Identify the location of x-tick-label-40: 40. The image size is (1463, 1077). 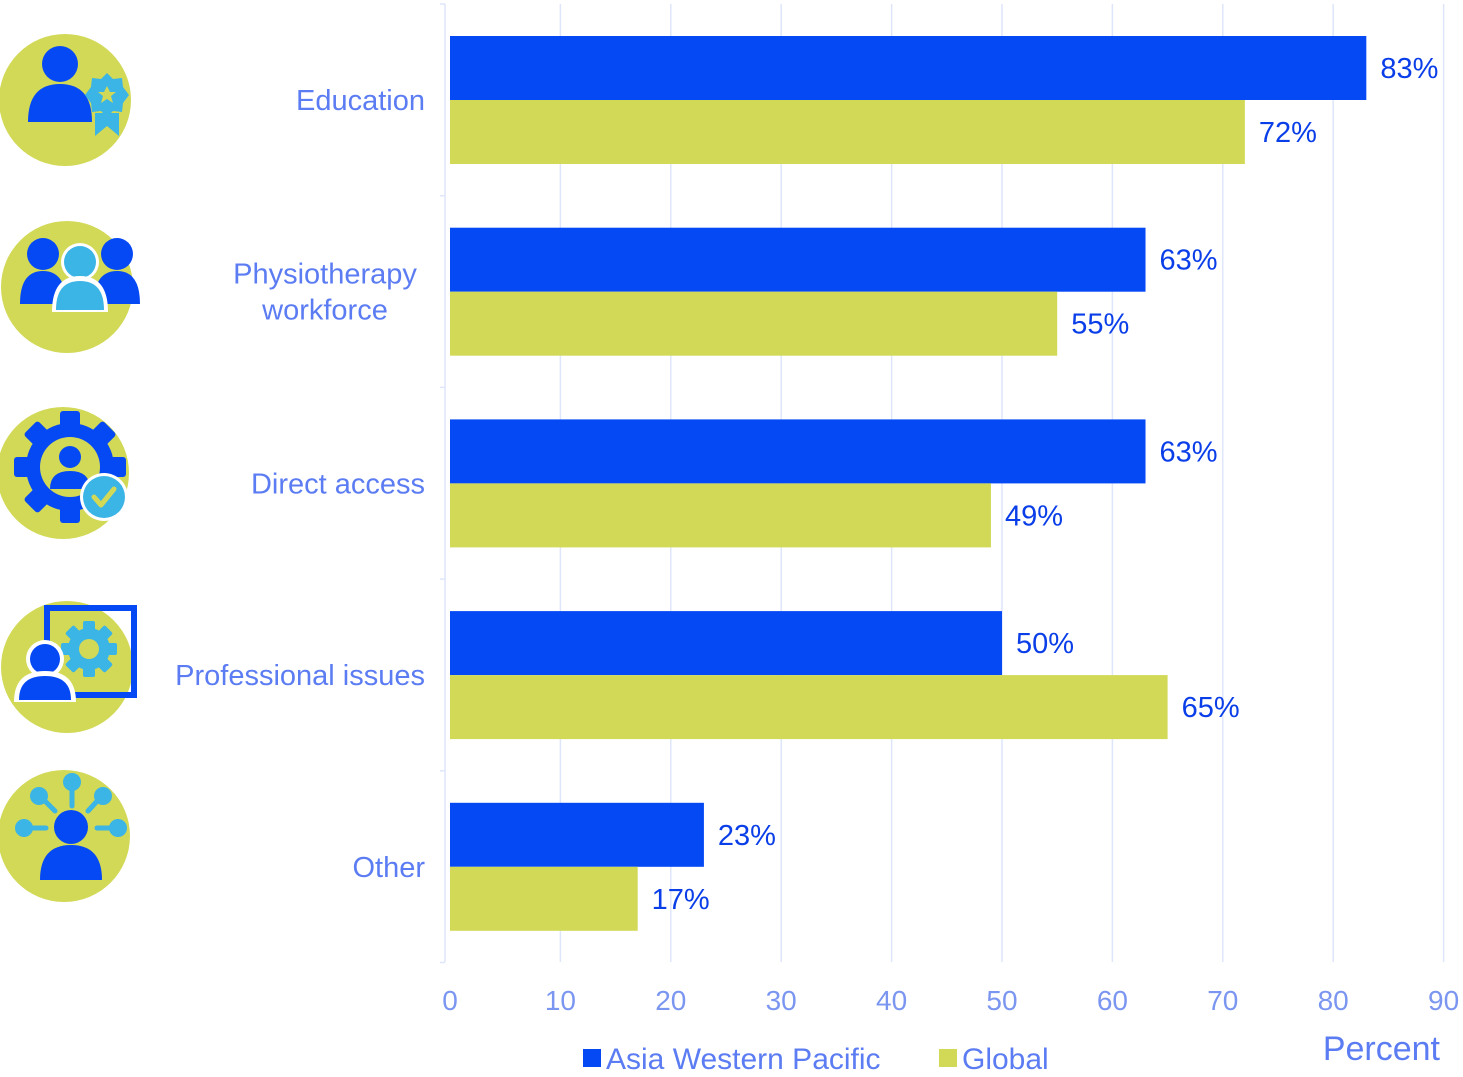
(891, 1000).